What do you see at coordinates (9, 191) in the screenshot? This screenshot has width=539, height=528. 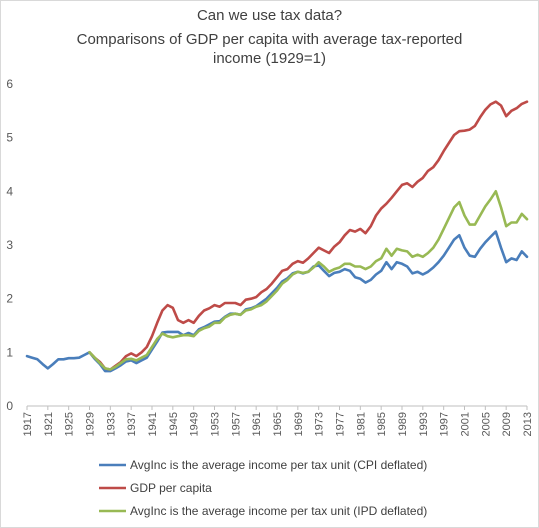 I see `y-tick-label: 4` at bounding box center [9, 191].